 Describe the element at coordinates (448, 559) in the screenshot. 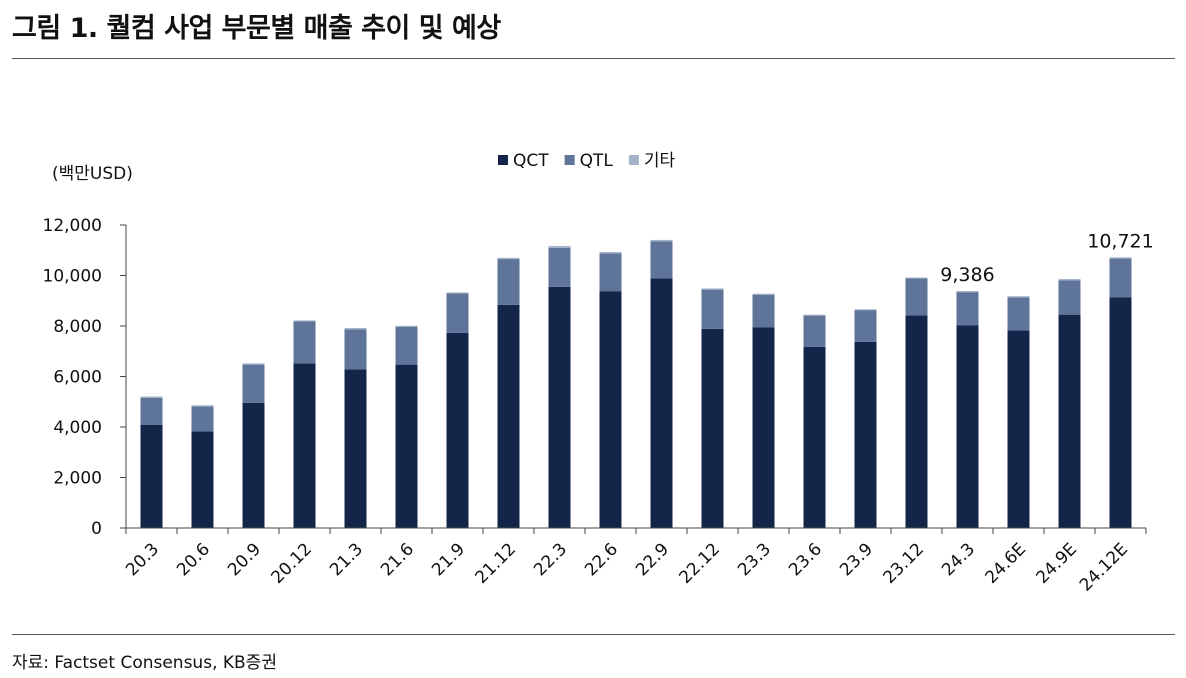

I see `x-tick-label: 21.9` at that location.